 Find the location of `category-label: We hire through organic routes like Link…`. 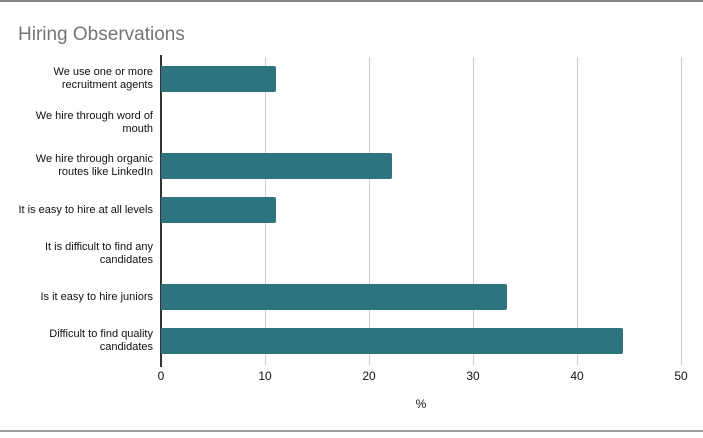

category-label: We hire through organic routes like Link… is located at coordinates (94, 166).